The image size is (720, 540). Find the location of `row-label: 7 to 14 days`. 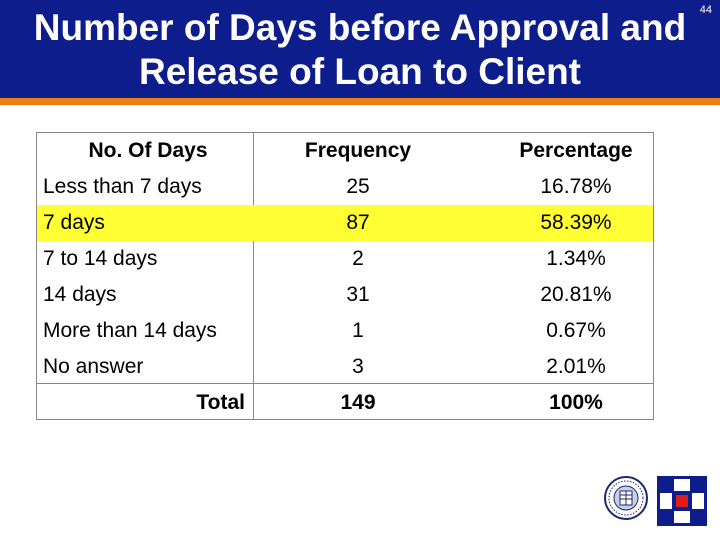

row-label: 7 to 14 days is located at coordinates (100, 258).